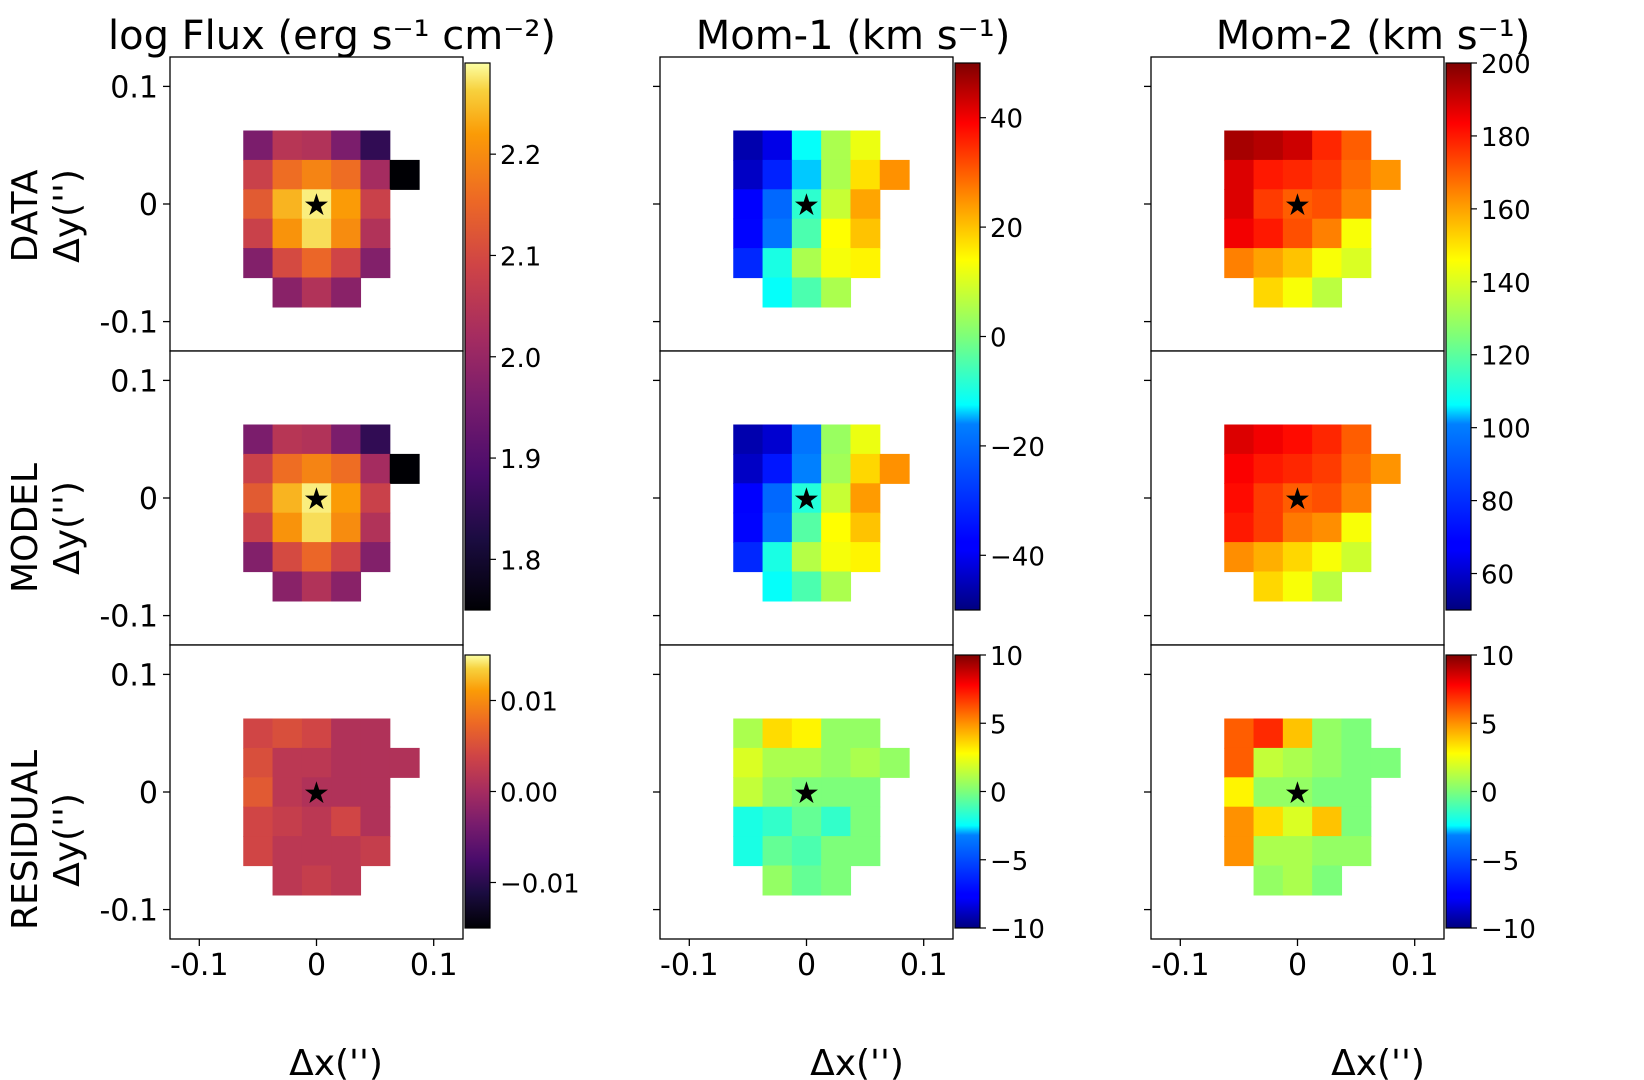  What do you see at coordinates (1006, 120) in the screenshot?
I see `colorbar-tick-label: 40` at bounding box center [1006, 120].